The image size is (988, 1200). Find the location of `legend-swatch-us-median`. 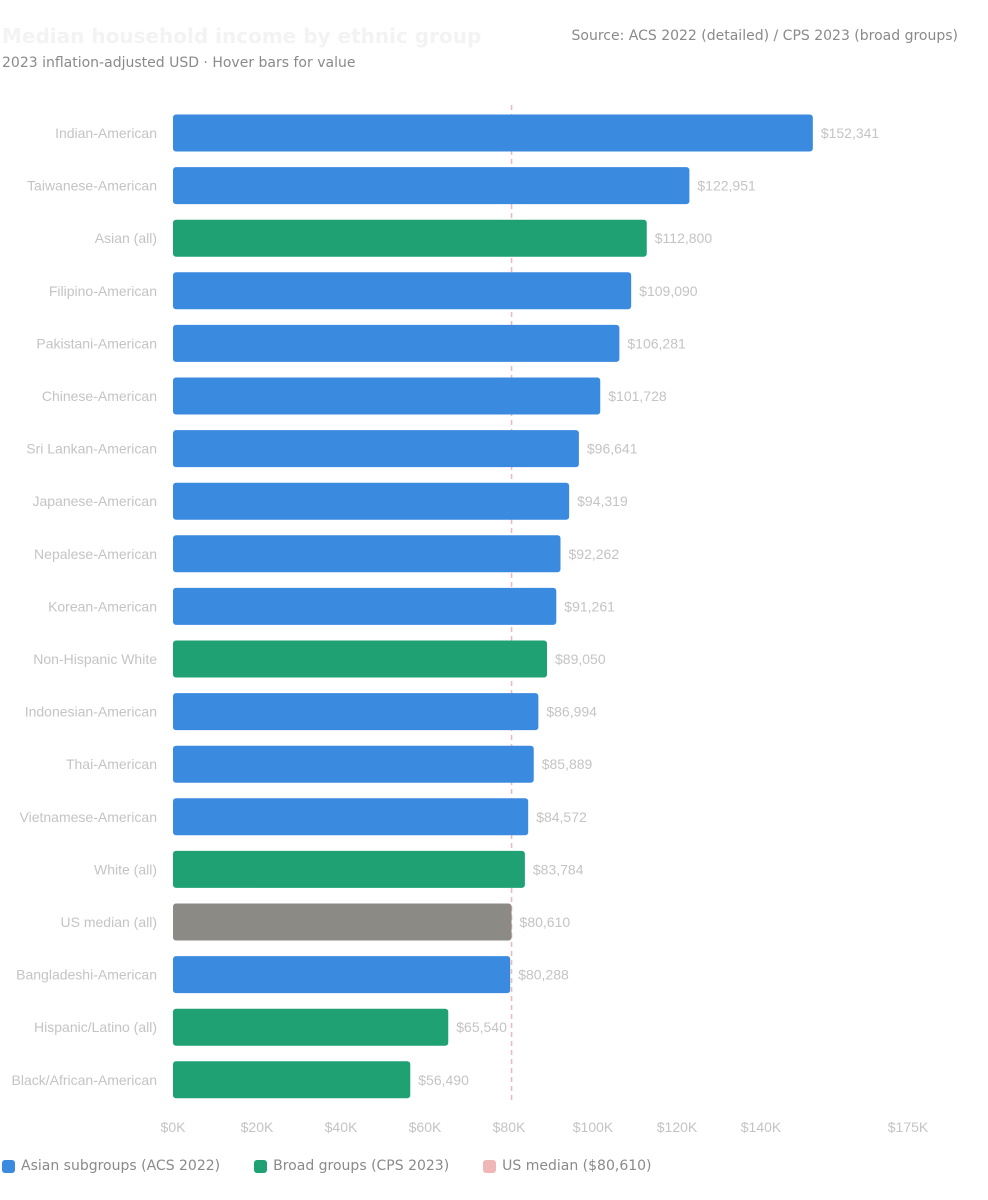

legend-swatch-us-median is located at coordinates (490, 1166).